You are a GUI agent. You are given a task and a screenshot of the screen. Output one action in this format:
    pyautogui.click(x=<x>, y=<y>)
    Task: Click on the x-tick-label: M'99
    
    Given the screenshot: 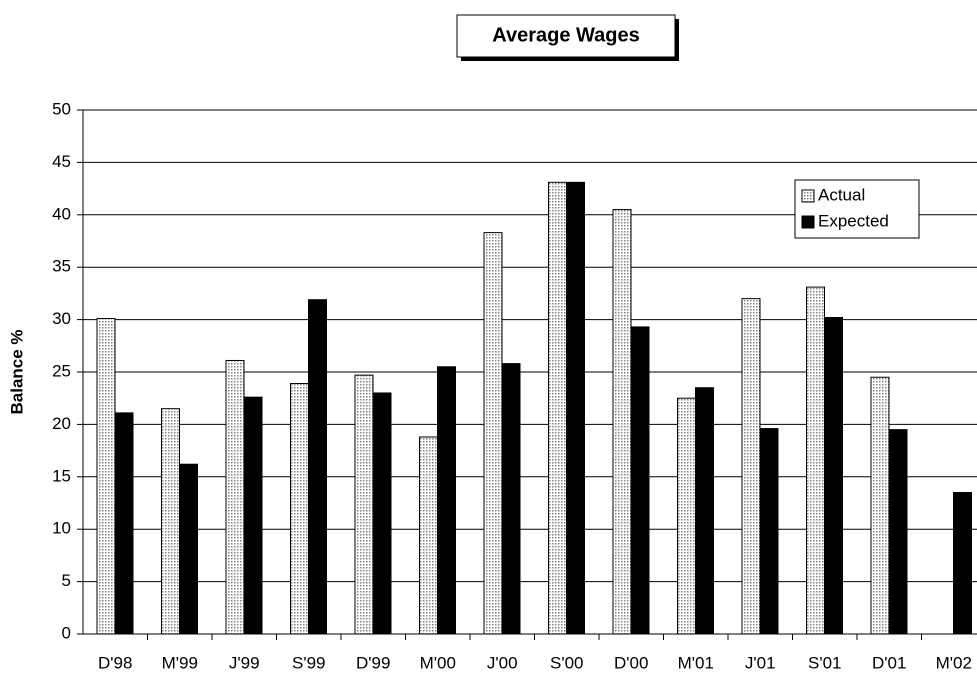 What is the action you would take?
    pyautogui.click(x=180, y=662)
    